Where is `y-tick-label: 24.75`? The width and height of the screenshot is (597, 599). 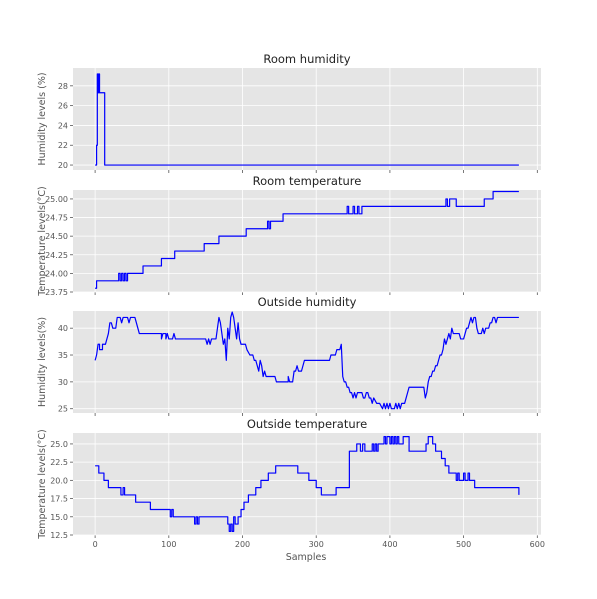 y-tick-label: 24.75 is located at coordinates (56, 218).